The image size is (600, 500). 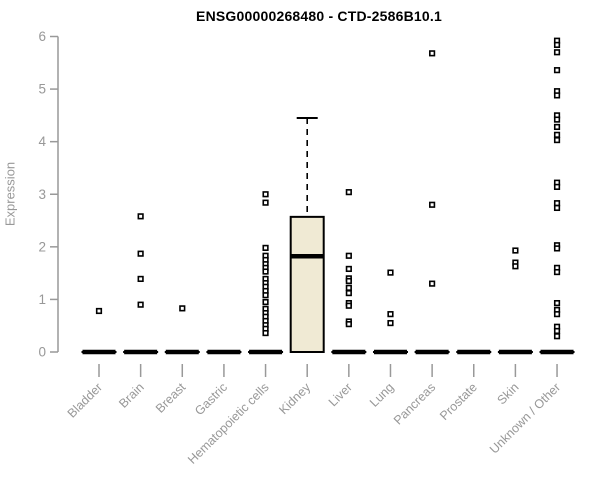 What do you see at coordinates (42, 352) in the screenshot?
I see `y-axis-tick-label: 0` at bounding box center [42, 352].